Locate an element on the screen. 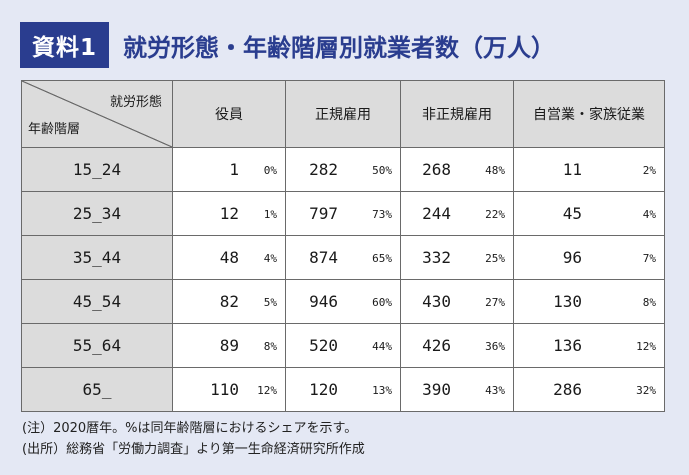  age-group-cell: 55_64 is located at coordinates (97, 345).